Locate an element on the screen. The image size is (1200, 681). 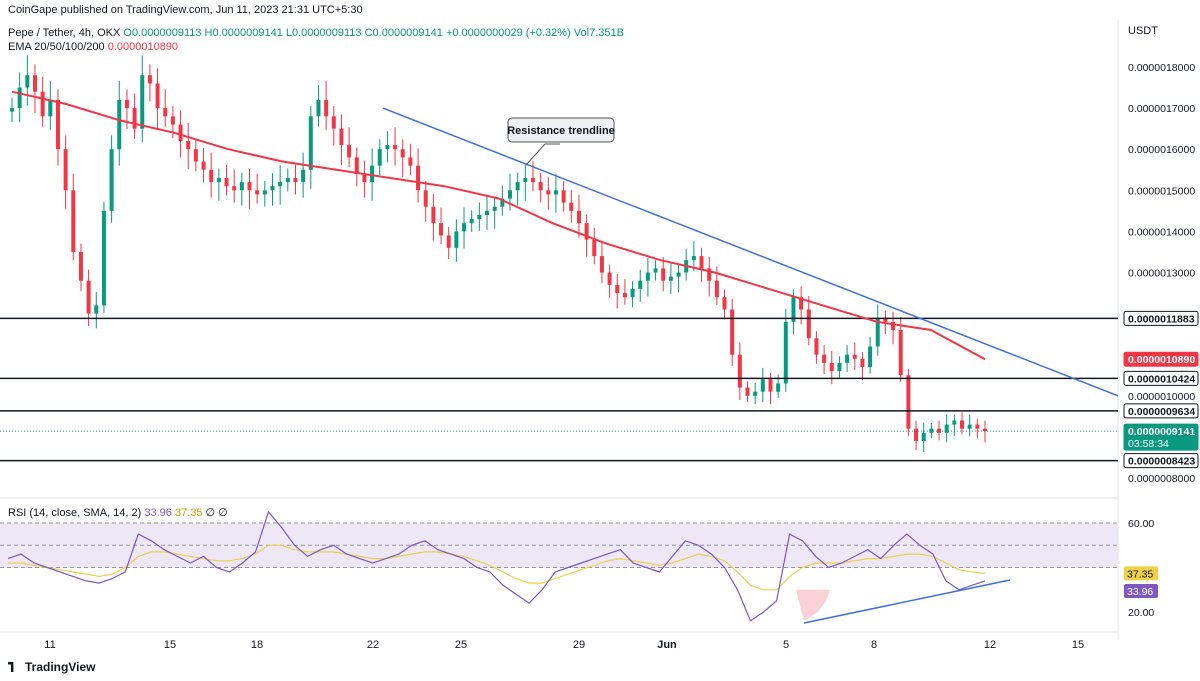
annotation-callout: Resistance trendline is located at coordinates (561, 141).